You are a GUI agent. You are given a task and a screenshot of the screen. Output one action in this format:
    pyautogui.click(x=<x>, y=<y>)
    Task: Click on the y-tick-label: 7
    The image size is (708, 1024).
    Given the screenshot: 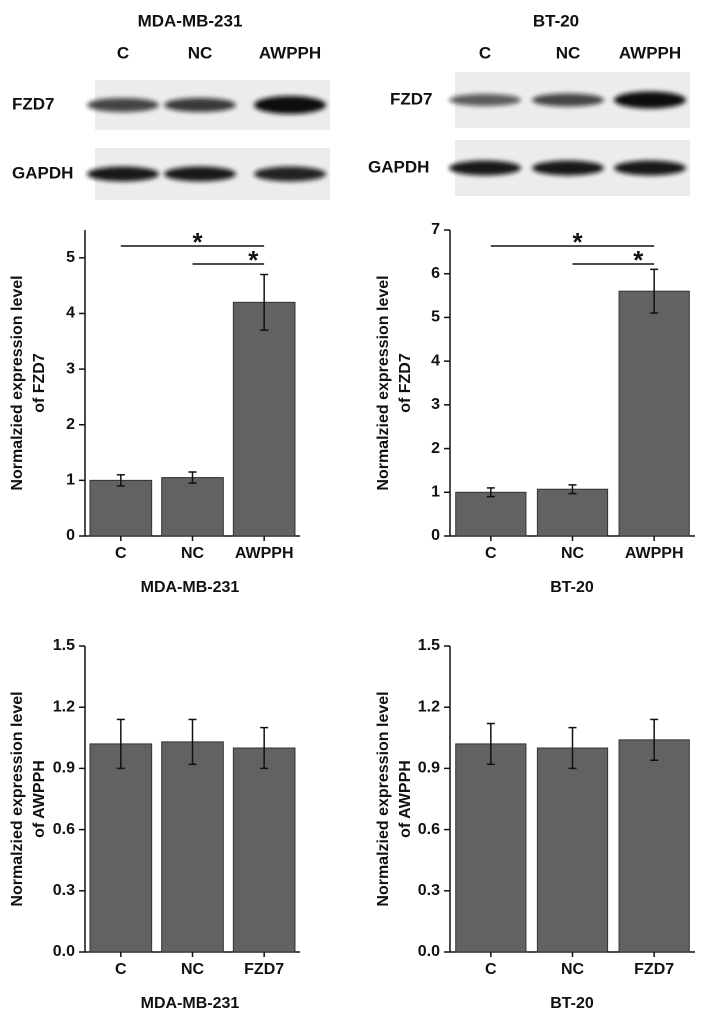 What is the action you would take?
    pyautogui.click(x=435, y=229)
    